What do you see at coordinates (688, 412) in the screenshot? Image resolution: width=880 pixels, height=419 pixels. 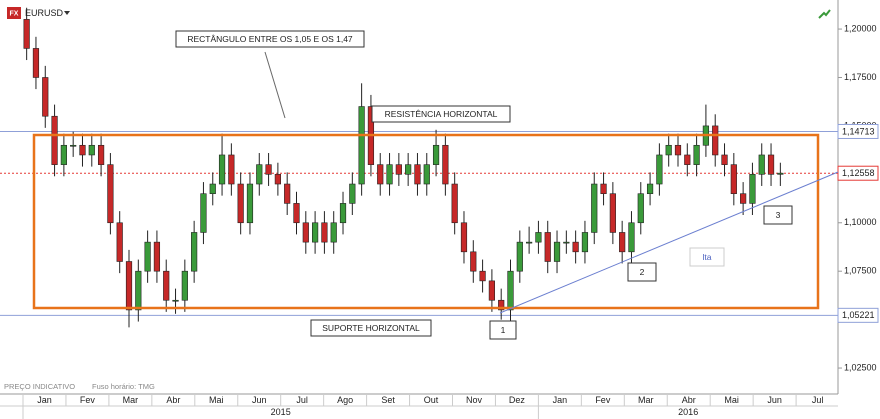 I see `year-label: 2016` at bounding box center [688, 412].